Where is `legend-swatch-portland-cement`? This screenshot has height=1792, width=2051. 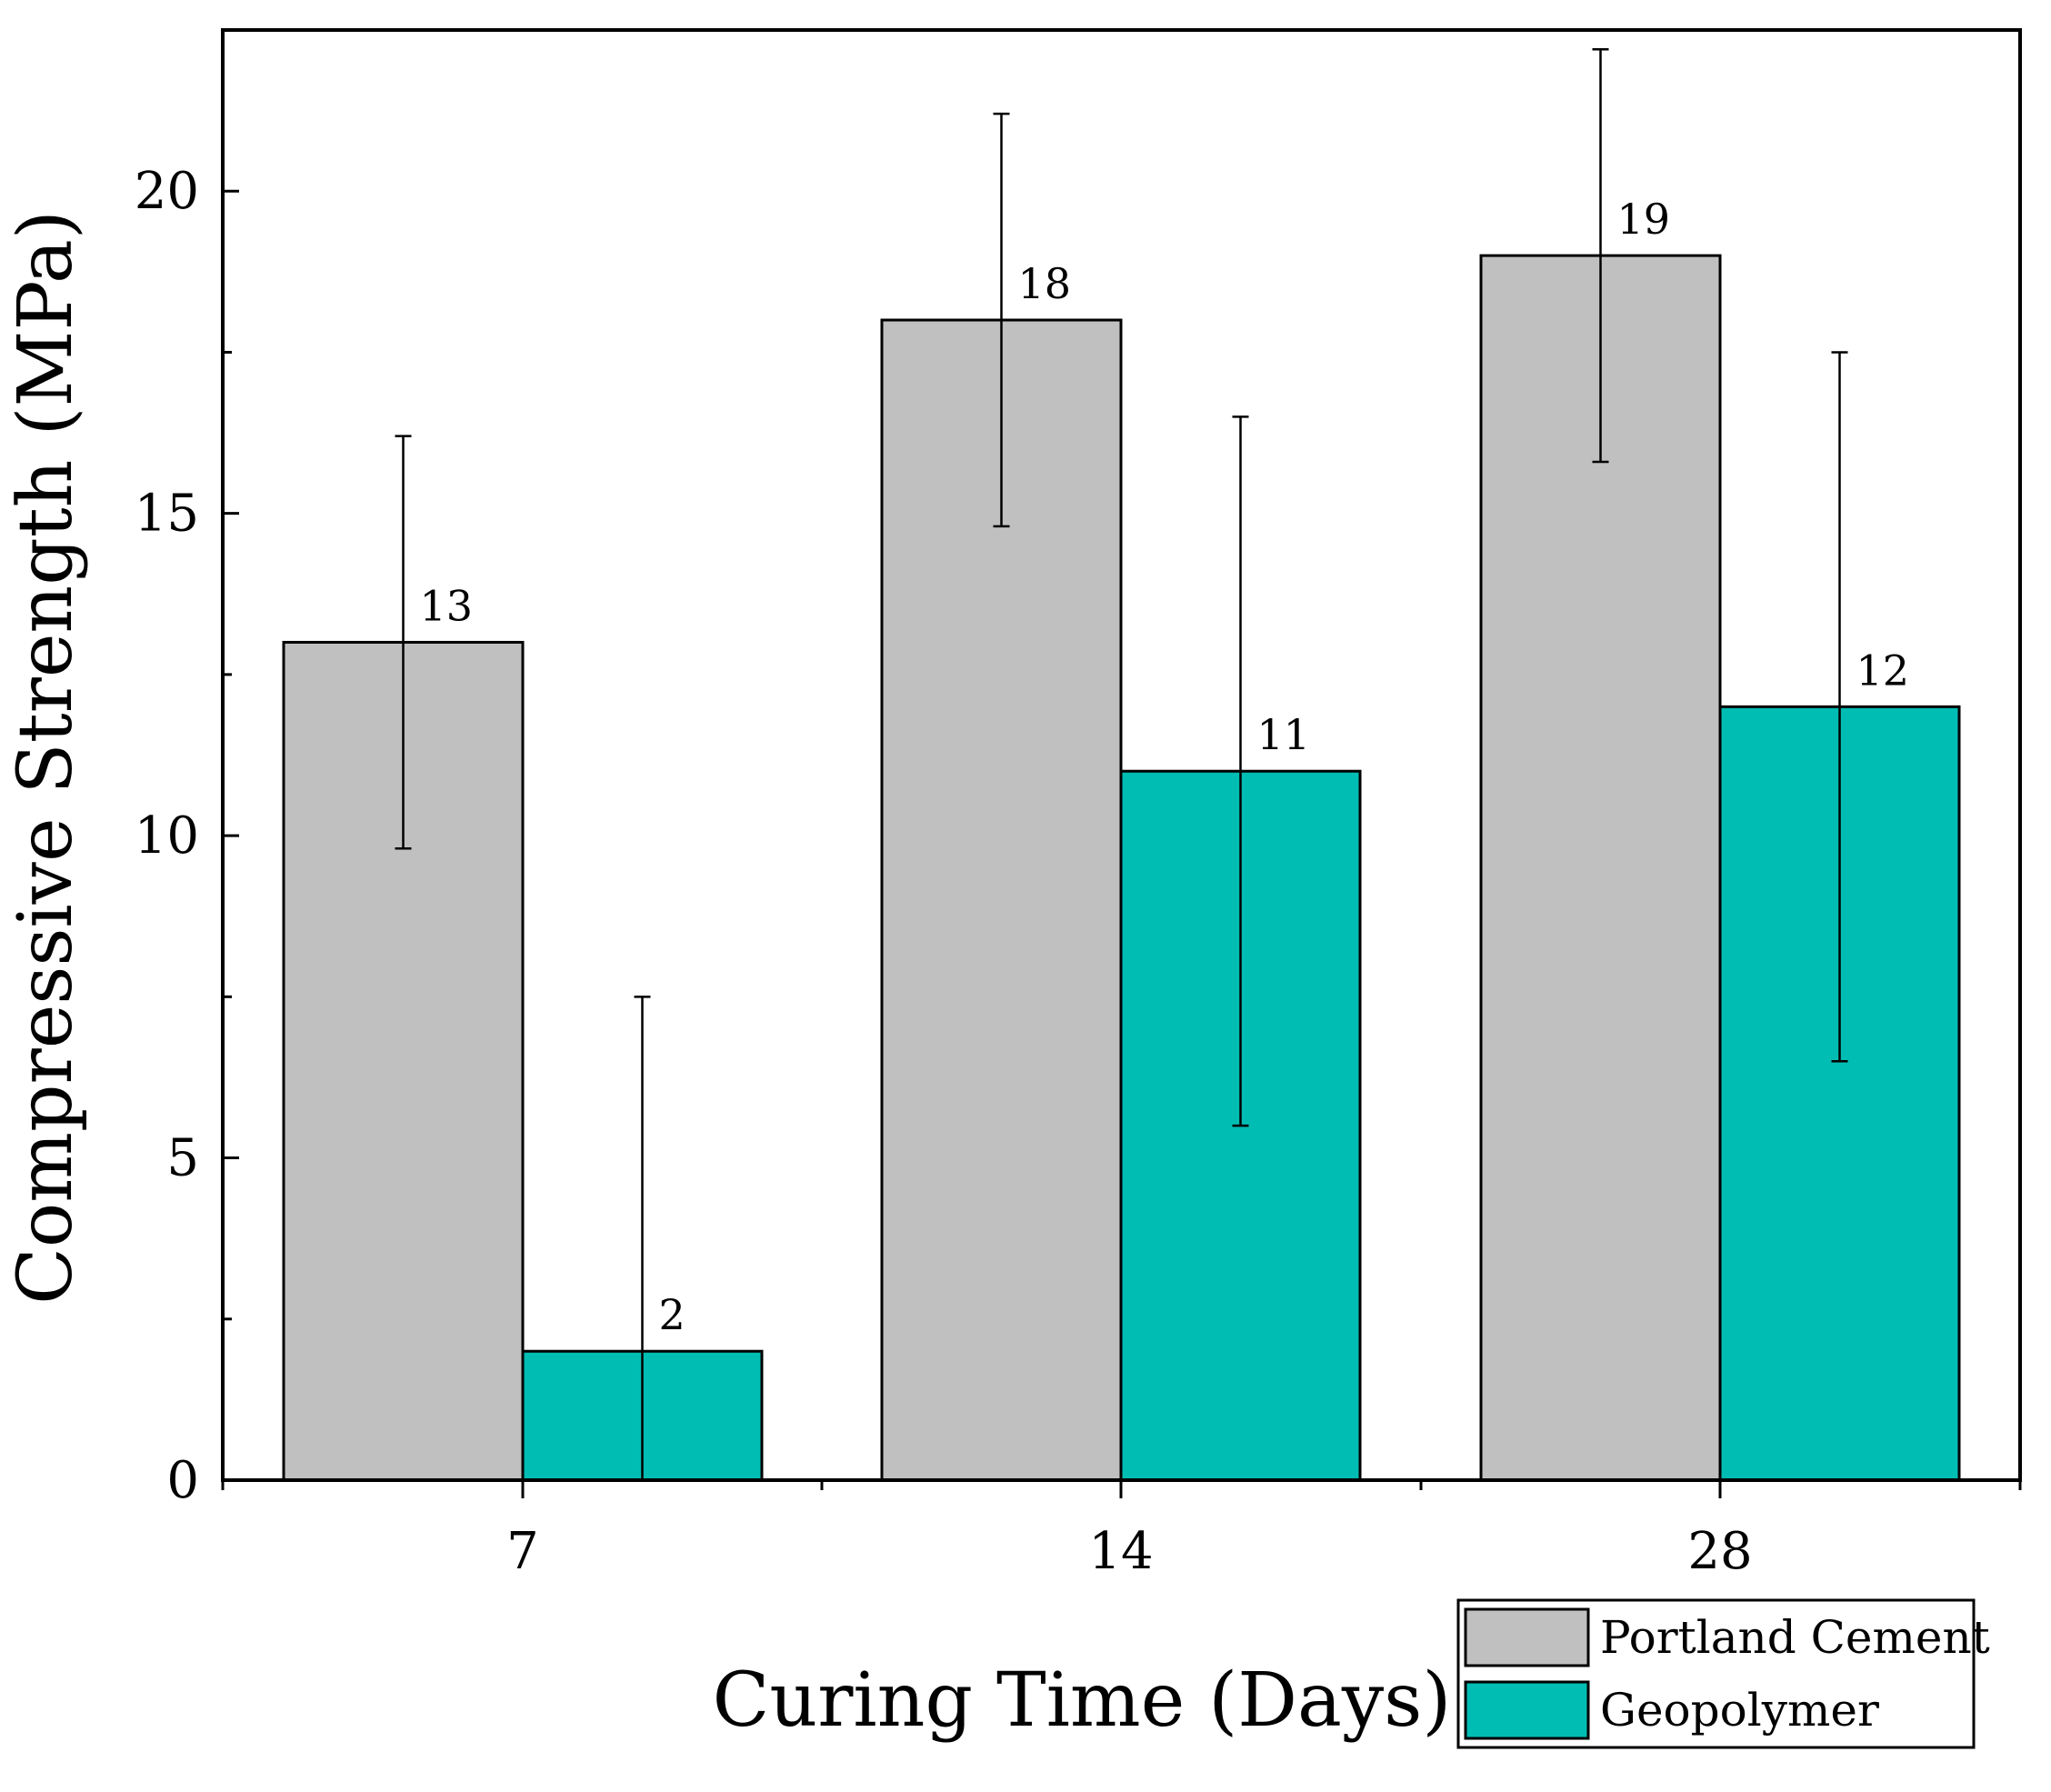 legend-swatch-portland-cement is located at coordinates (1527, 1637).